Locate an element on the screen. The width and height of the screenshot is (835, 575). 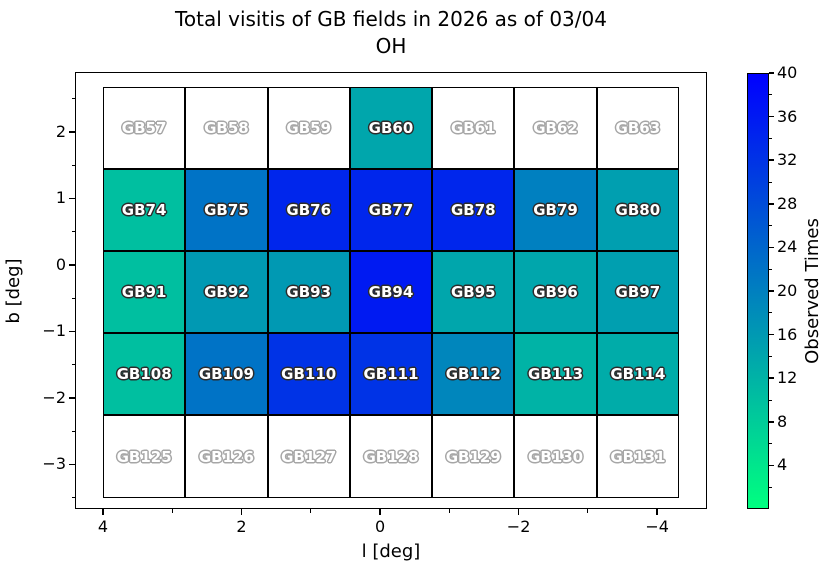
colorbar-tick-label: 4 is located at coordinates (782, 465).